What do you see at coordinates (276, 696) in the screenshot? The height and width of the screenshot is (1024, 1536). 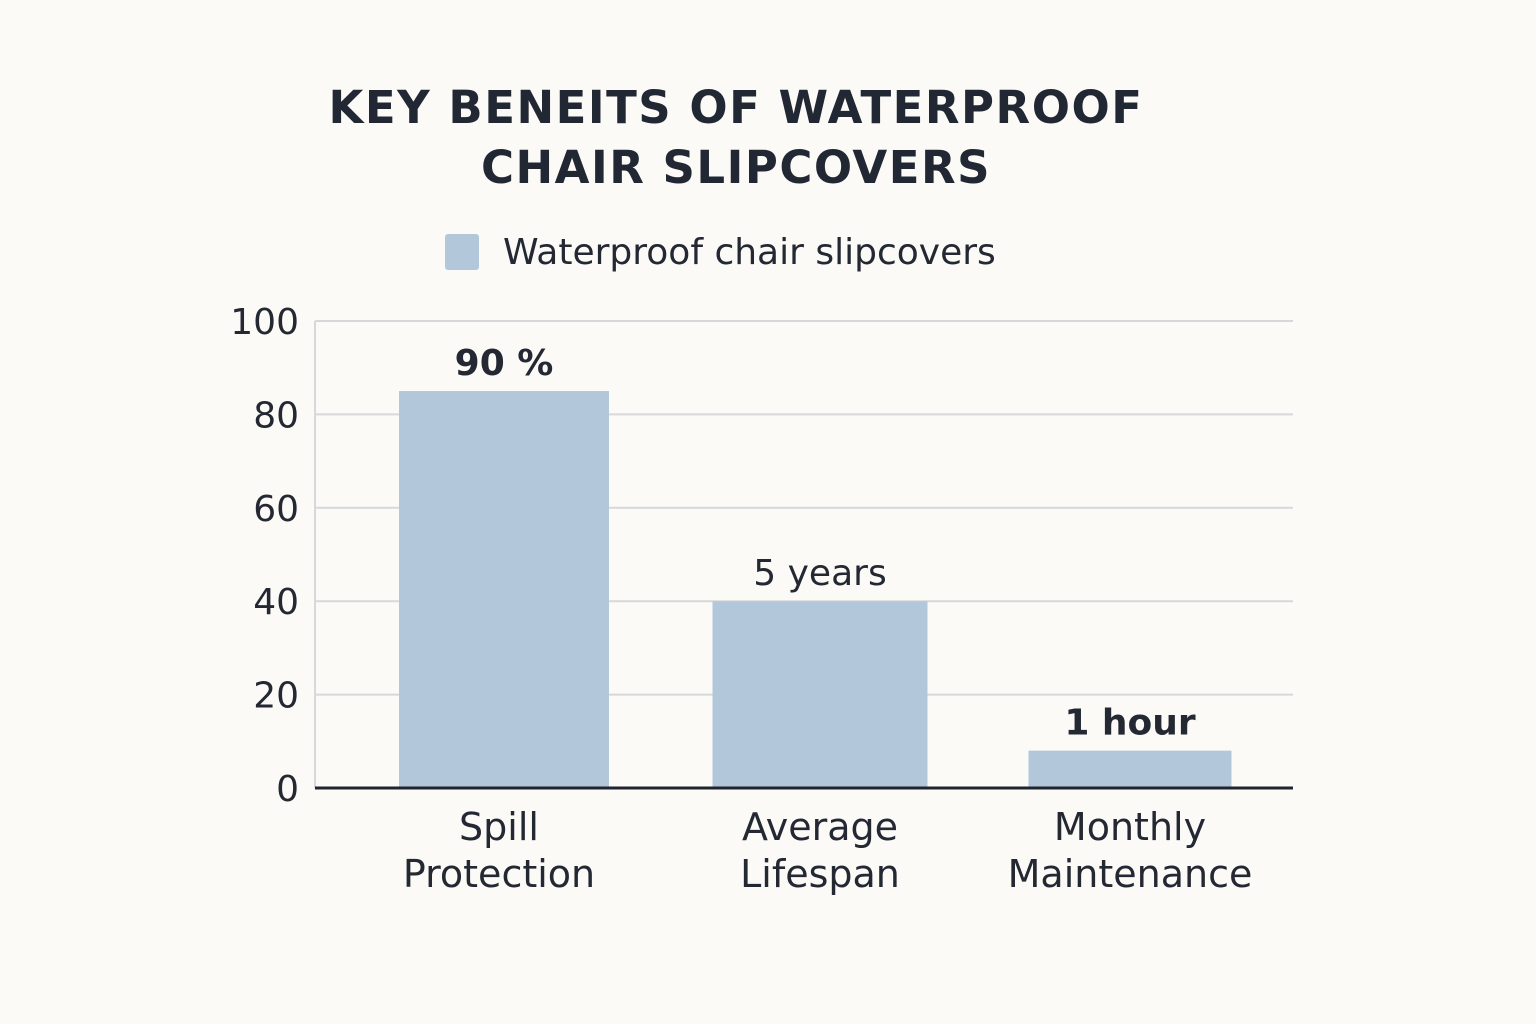 I see `y-tick-label-20: 20` at bounding box center [276, 696].